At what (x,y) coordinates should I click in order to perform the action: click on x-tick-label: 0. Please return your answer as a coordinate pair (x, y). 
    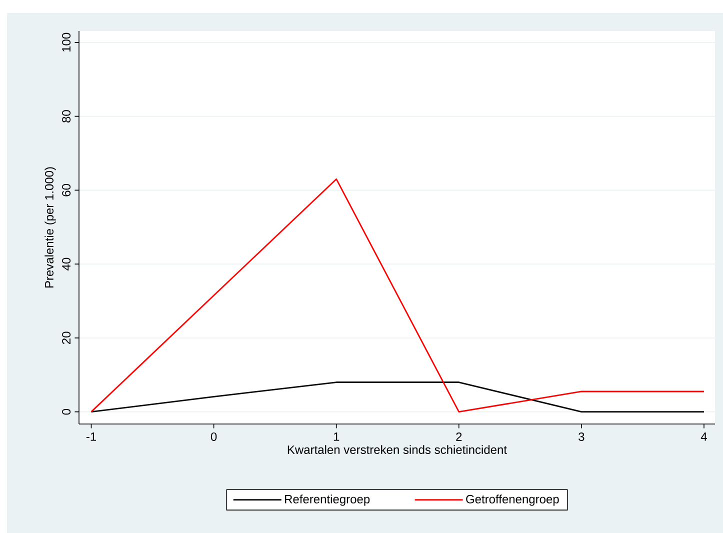
    Looking at the image, I should click on (213, 436).